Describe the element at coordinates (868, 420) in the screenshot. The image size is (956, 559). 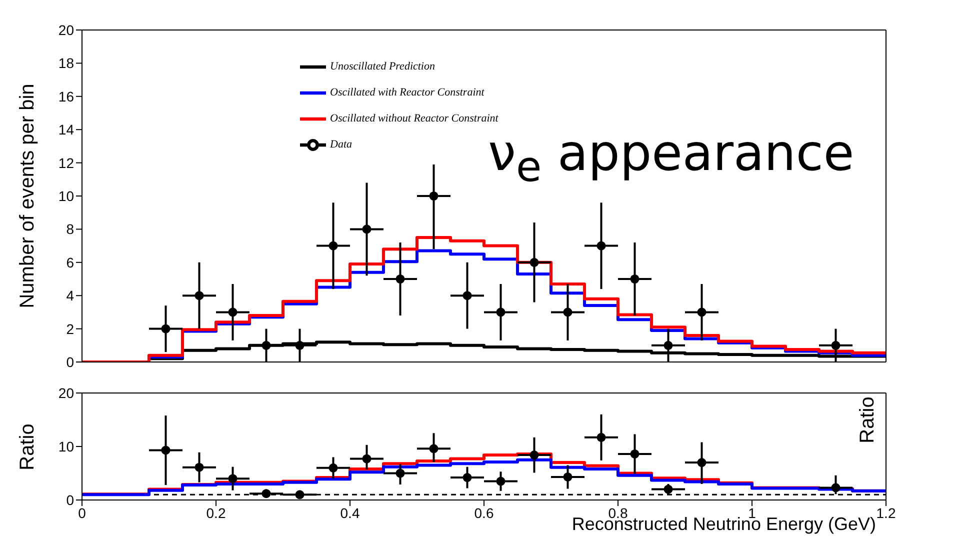
I see `annotation: Ratio` at that location.